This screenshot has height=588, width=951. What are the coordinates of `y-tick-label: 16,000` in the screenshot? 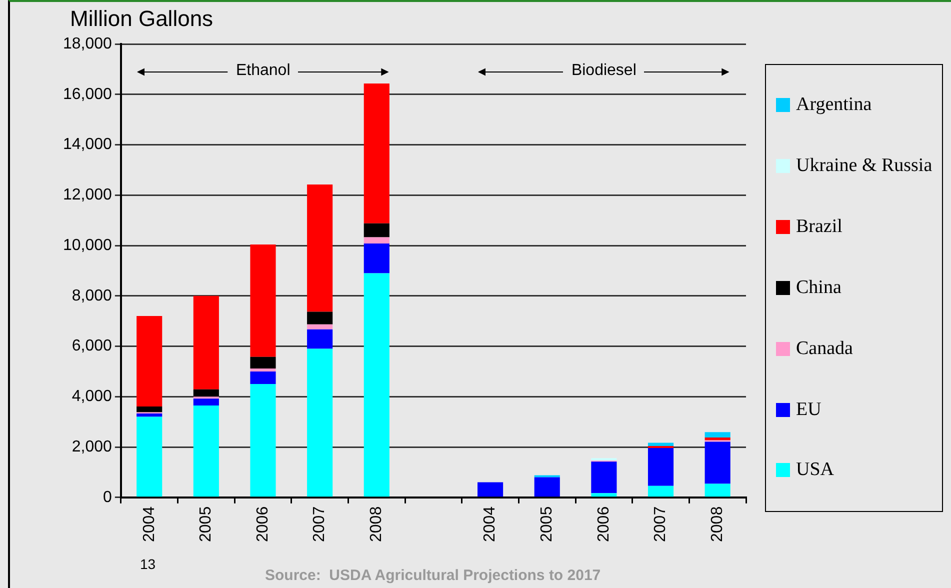 It's located at (87, 94).